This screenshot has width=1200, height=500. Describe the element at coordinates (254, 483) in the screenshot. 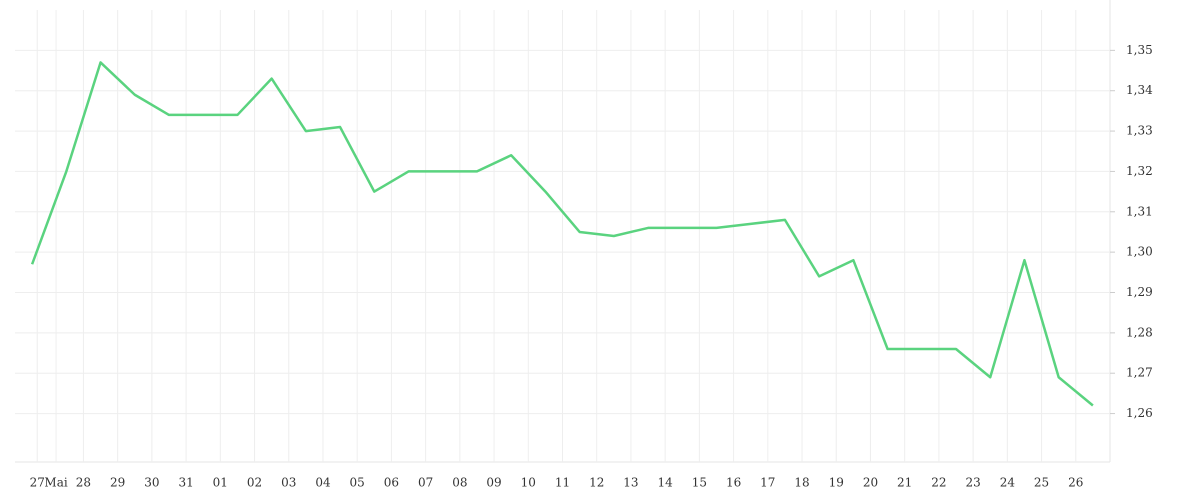

I see `x-tick-label: 02` at that location.